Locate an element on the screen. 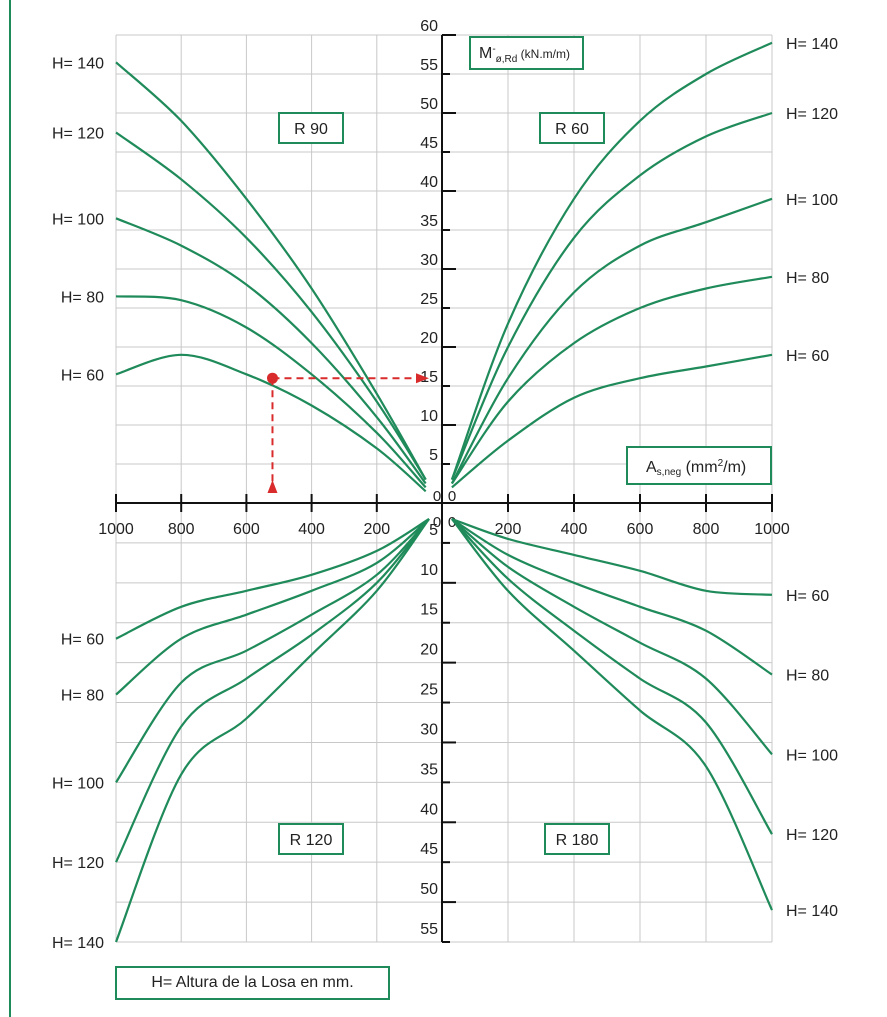  legend-box: H= Altura de la Losa en mm. is located at coordinates (252, 983).